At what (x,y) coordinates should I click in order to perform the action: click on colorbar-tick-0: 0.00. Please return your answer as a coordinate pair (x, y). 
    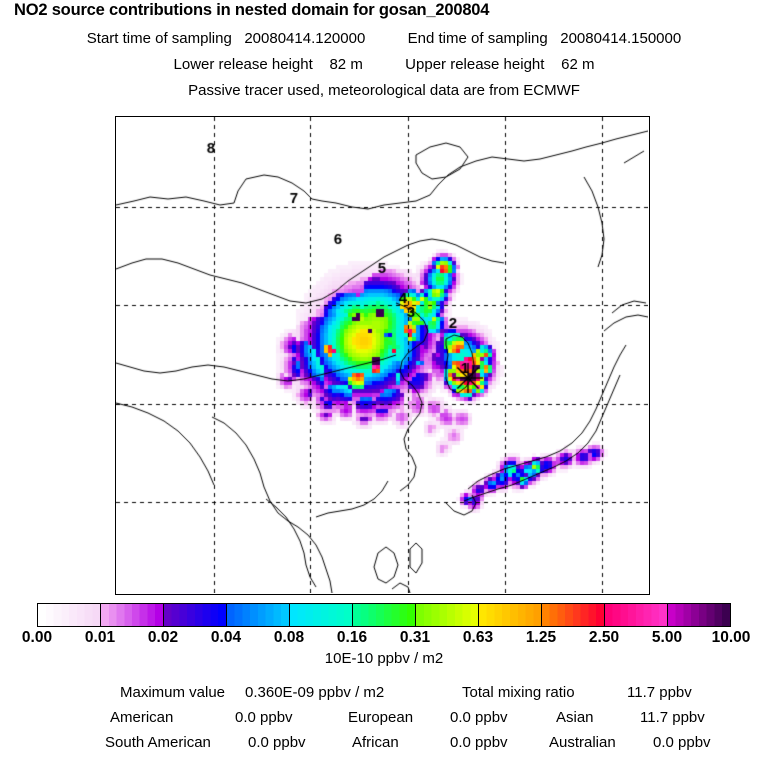
    Looking at the image, I should click on (37, 637).